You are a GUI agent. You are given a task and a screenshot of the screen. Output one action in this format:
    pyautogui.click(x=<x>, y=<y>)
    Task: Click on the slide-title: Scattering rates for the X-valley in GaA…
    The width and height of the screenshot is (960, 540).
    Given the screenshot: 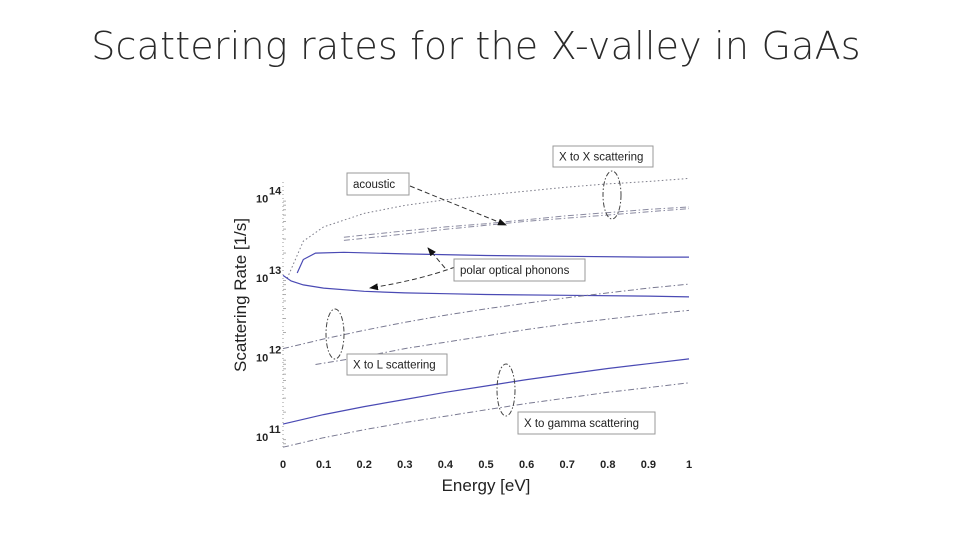 What is the action you would take?
    pyautogui.click(x=476, y=46)
    